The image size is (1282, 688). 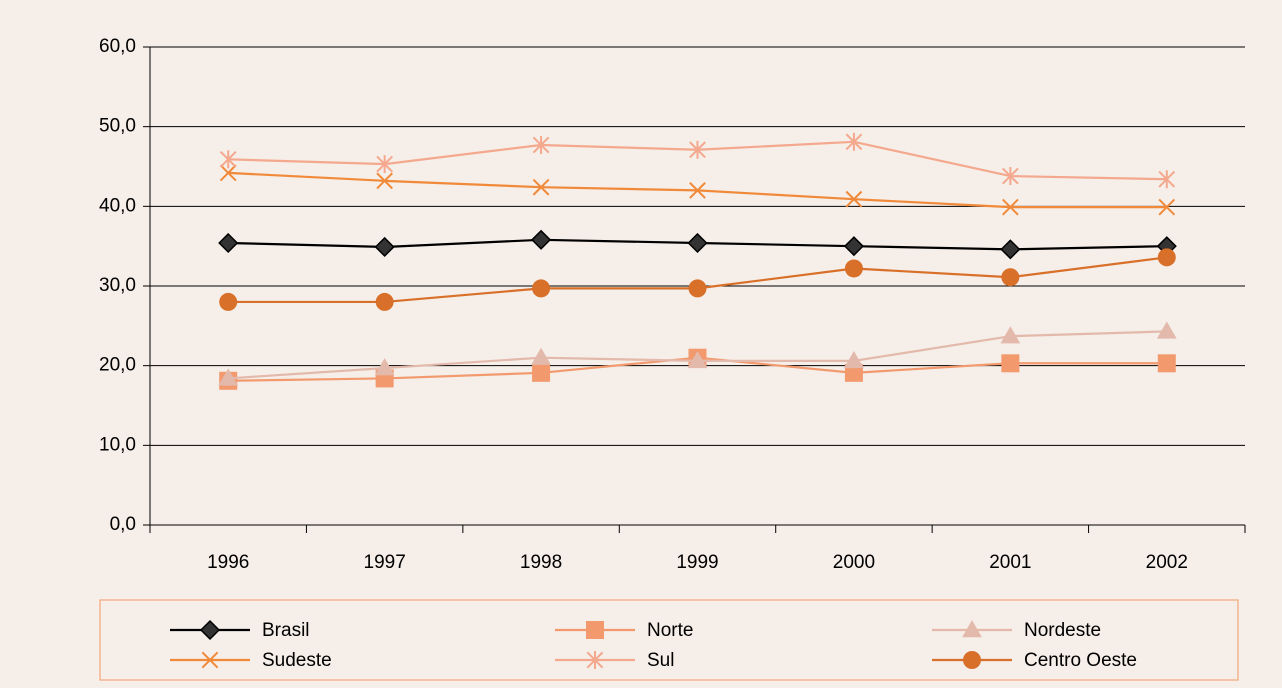 I want to click on x-tick-label: 1996, so click(x=228, y=562).